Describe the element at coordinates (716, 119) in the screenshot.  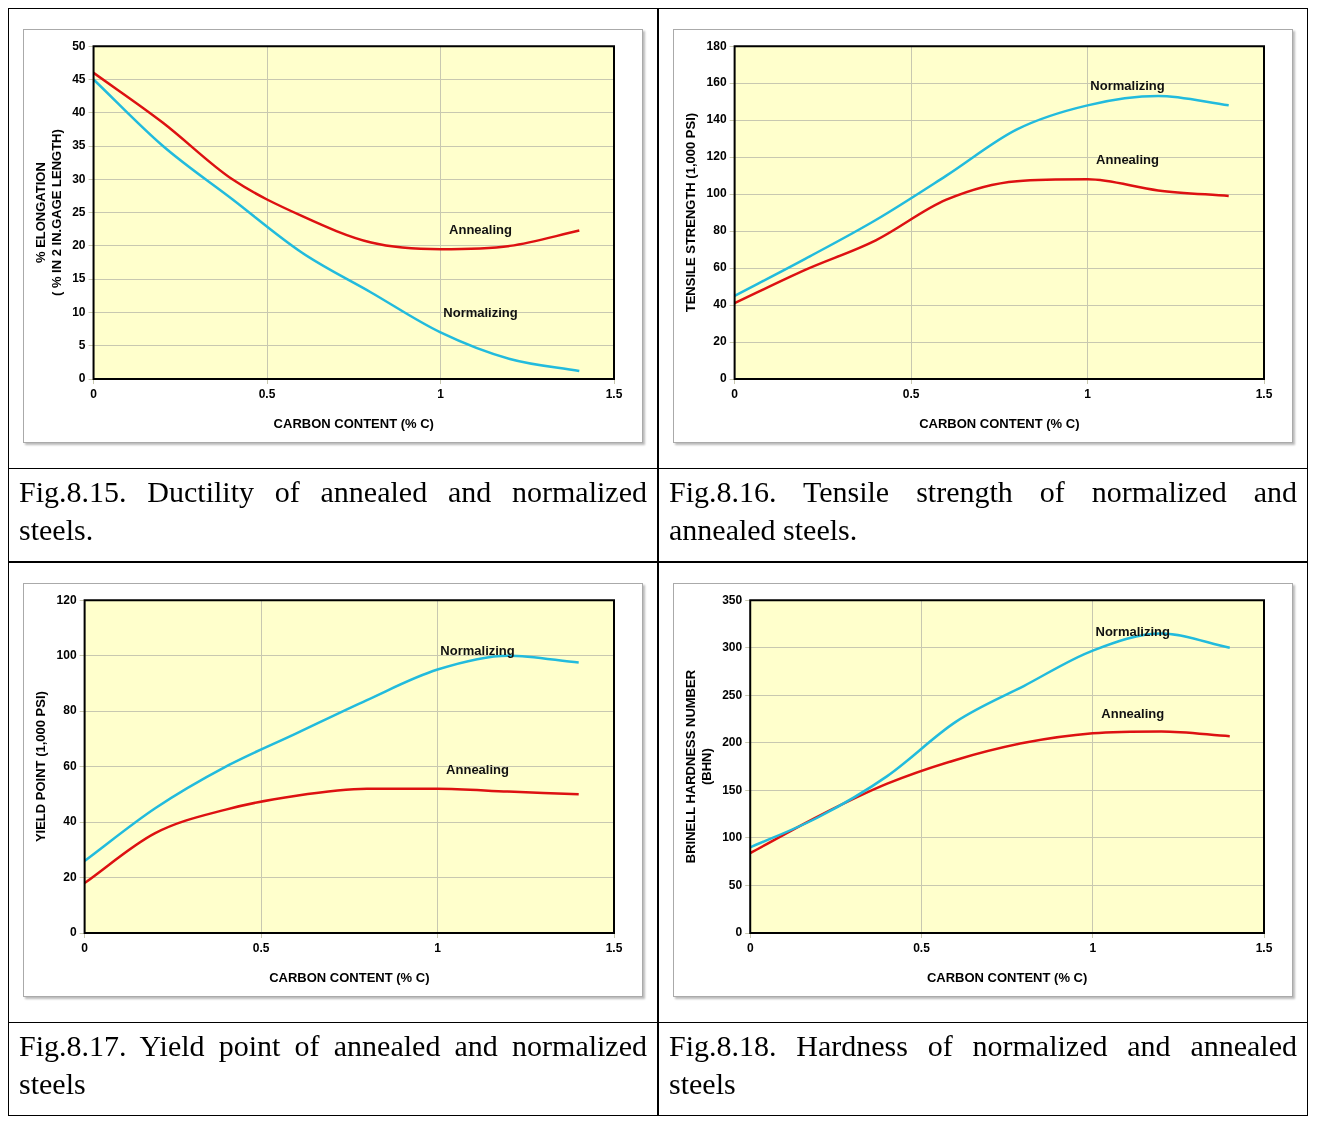
I see `y-tick-label: 140` at that location.